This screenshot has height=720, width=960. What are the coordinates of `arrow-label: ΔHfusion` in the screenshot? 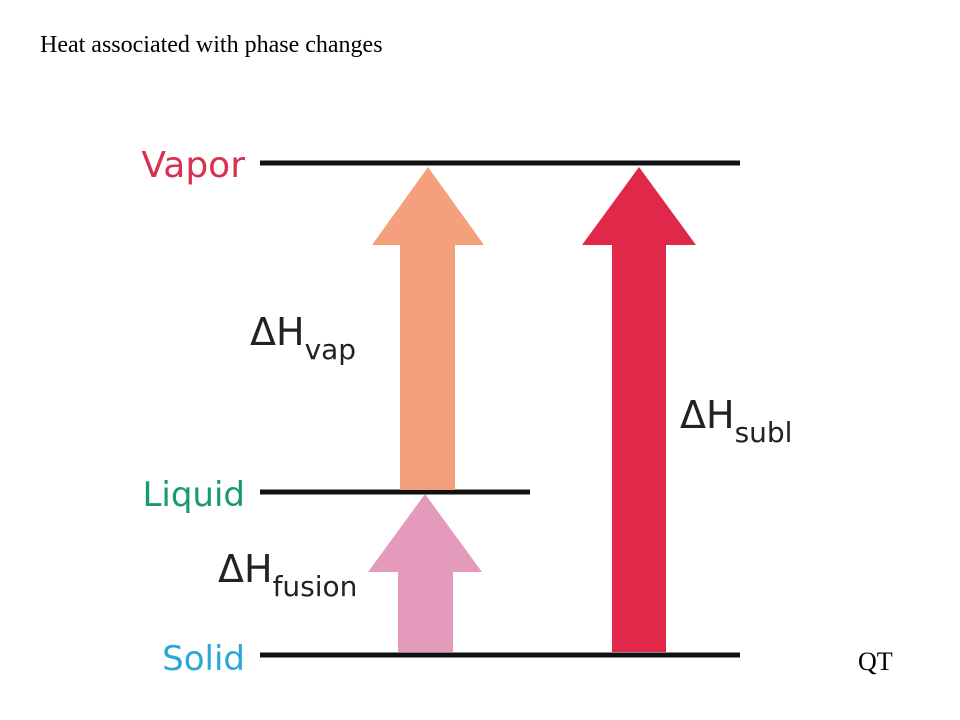 It's located at (287, 575).